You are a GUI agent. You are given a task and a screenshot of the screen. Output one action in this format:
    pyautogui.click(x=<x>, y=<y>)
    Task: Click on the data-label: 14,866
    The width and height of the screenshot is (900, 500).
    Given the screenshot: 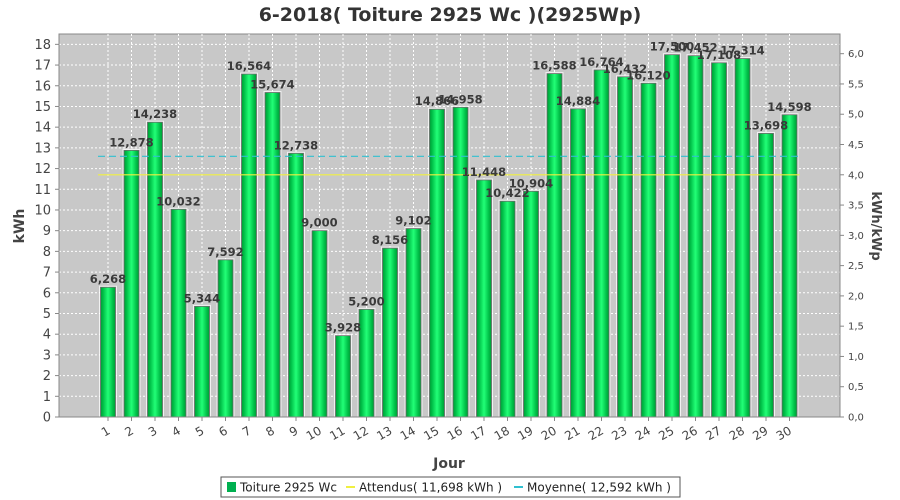 What is the action you would take?
    pyautogui.click(x=437, y=101)
    